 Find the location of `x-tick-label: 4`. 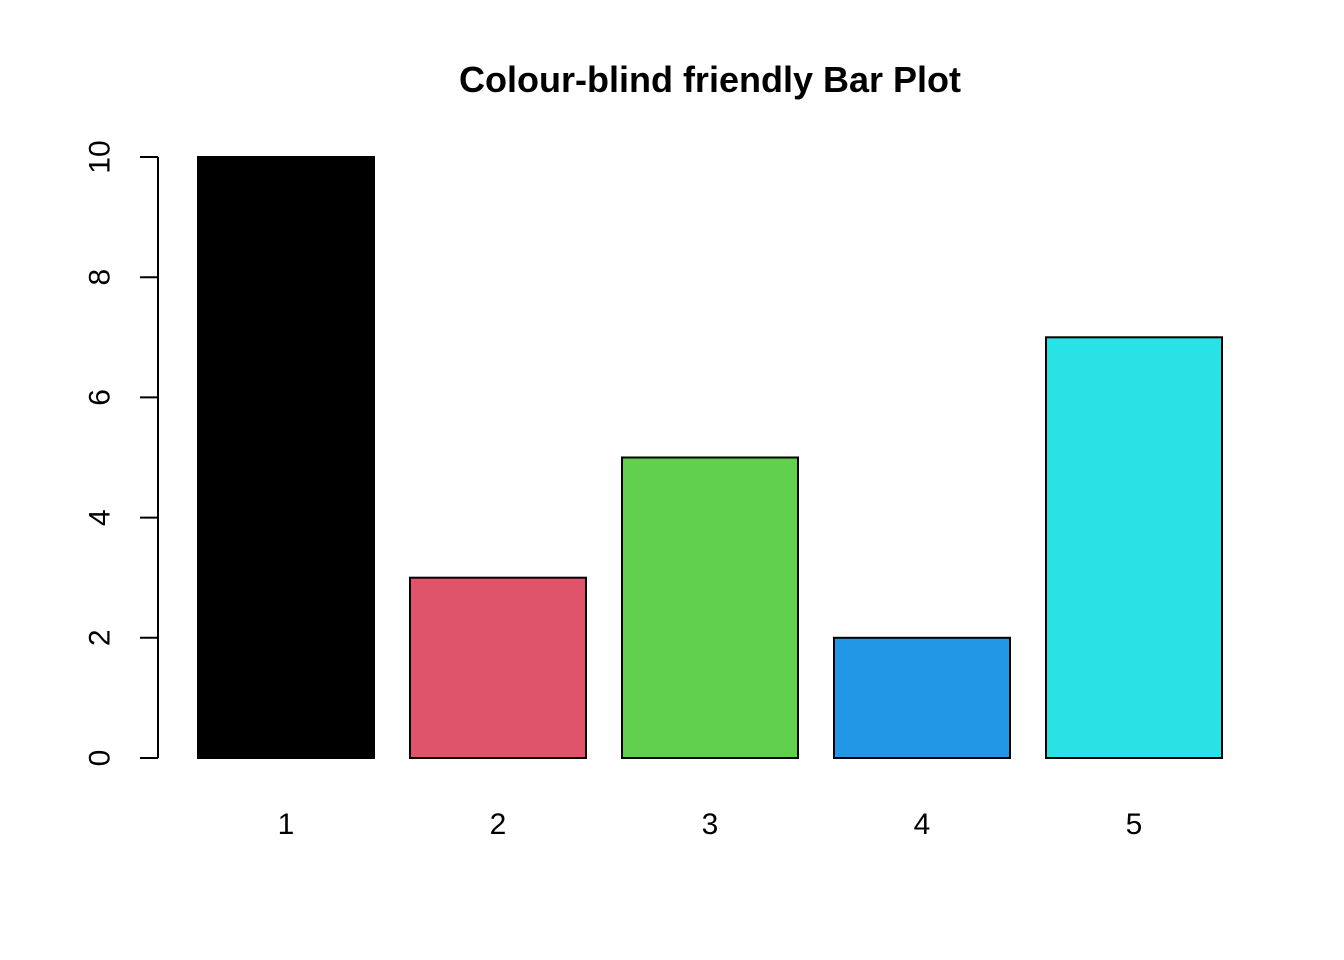

x-tick-label: 4 is located at coordinates (922, 824).